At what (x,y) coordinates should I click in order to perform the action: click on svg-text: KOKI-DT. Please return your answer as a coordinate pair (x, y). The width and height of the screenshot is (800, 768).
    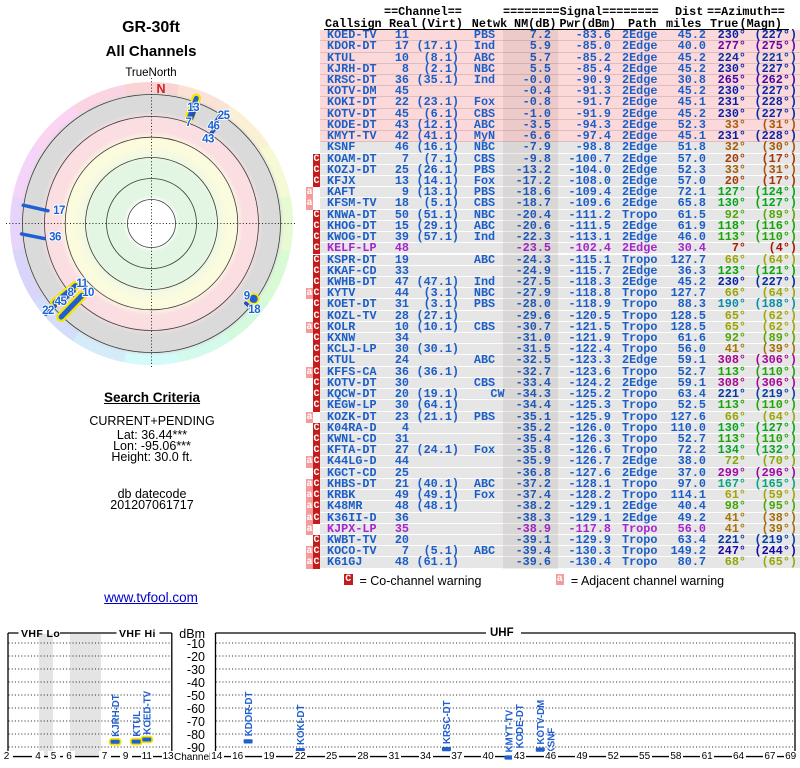
    Looking at the image, I should click on (301, 725).